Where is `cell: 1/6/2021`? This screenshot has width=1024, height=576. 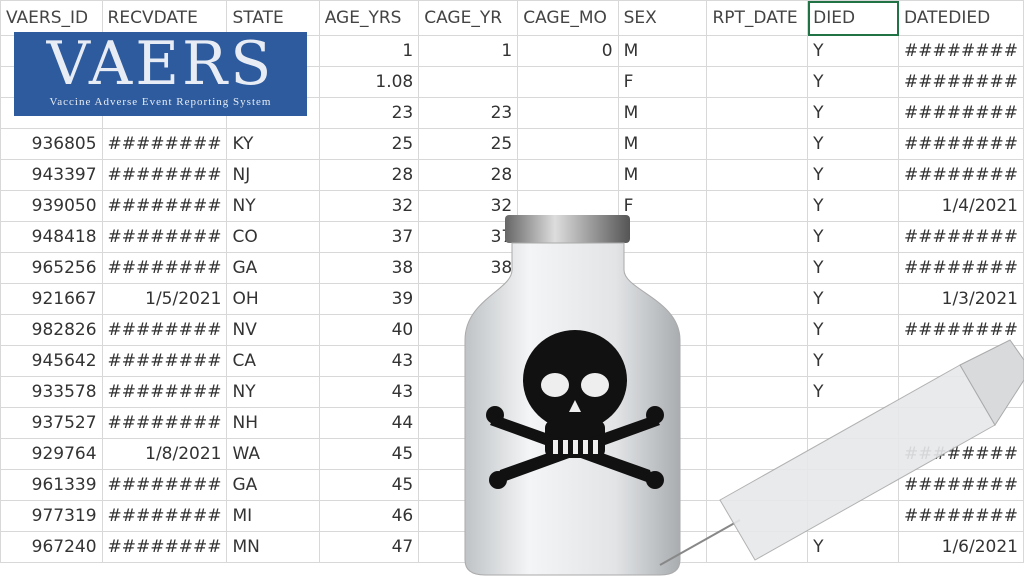
cell: 1/6/2021 is located at coordinates (961, 547).